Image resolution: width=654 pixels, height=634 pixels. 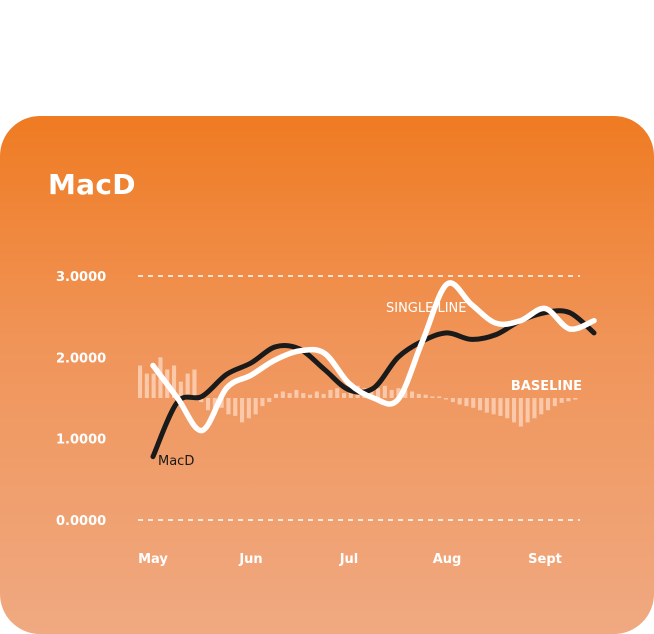 What do you see at coordinates (81, 399) in the screenshot?
I see `y-axis-ticks: 0.0000 1.0000 2.0000 3.0000` at bounding box center [81, 399].